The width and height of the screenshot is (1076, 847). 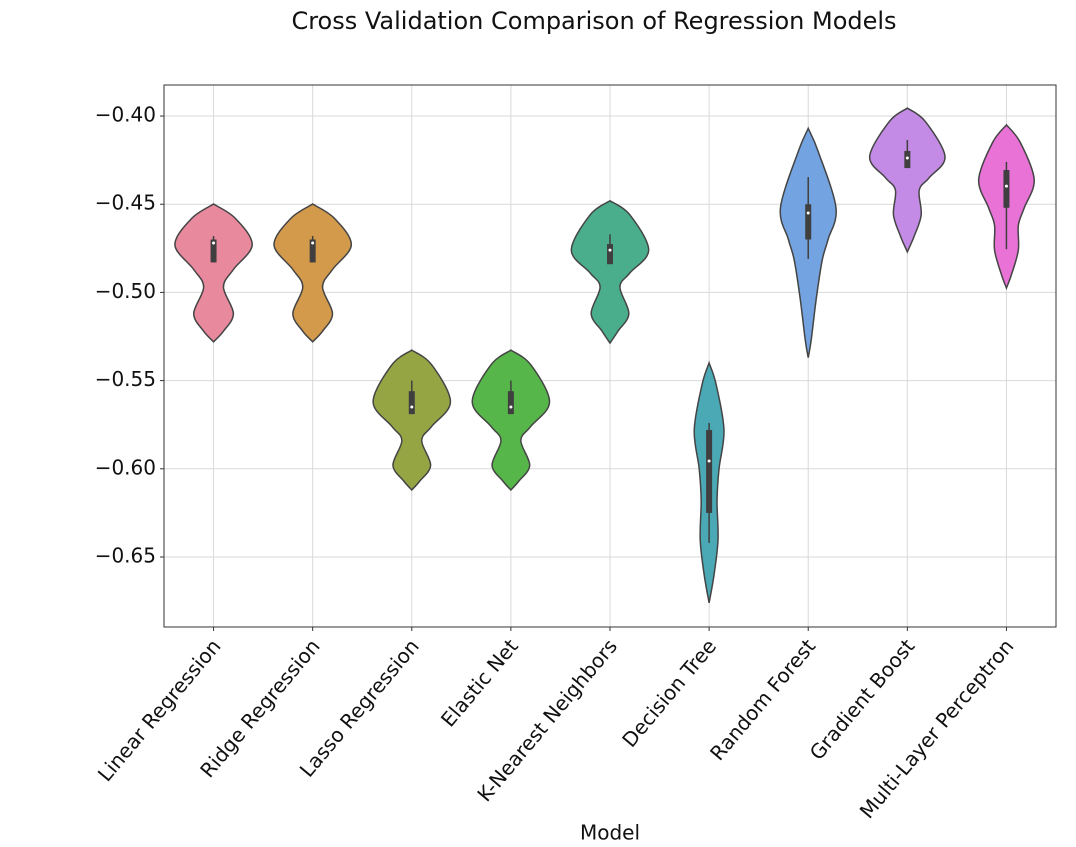 What do you see at coordinates (125, 555) in the screenshot?
I see `y-tick-label: −0.65` at bounding box center [125, 555].